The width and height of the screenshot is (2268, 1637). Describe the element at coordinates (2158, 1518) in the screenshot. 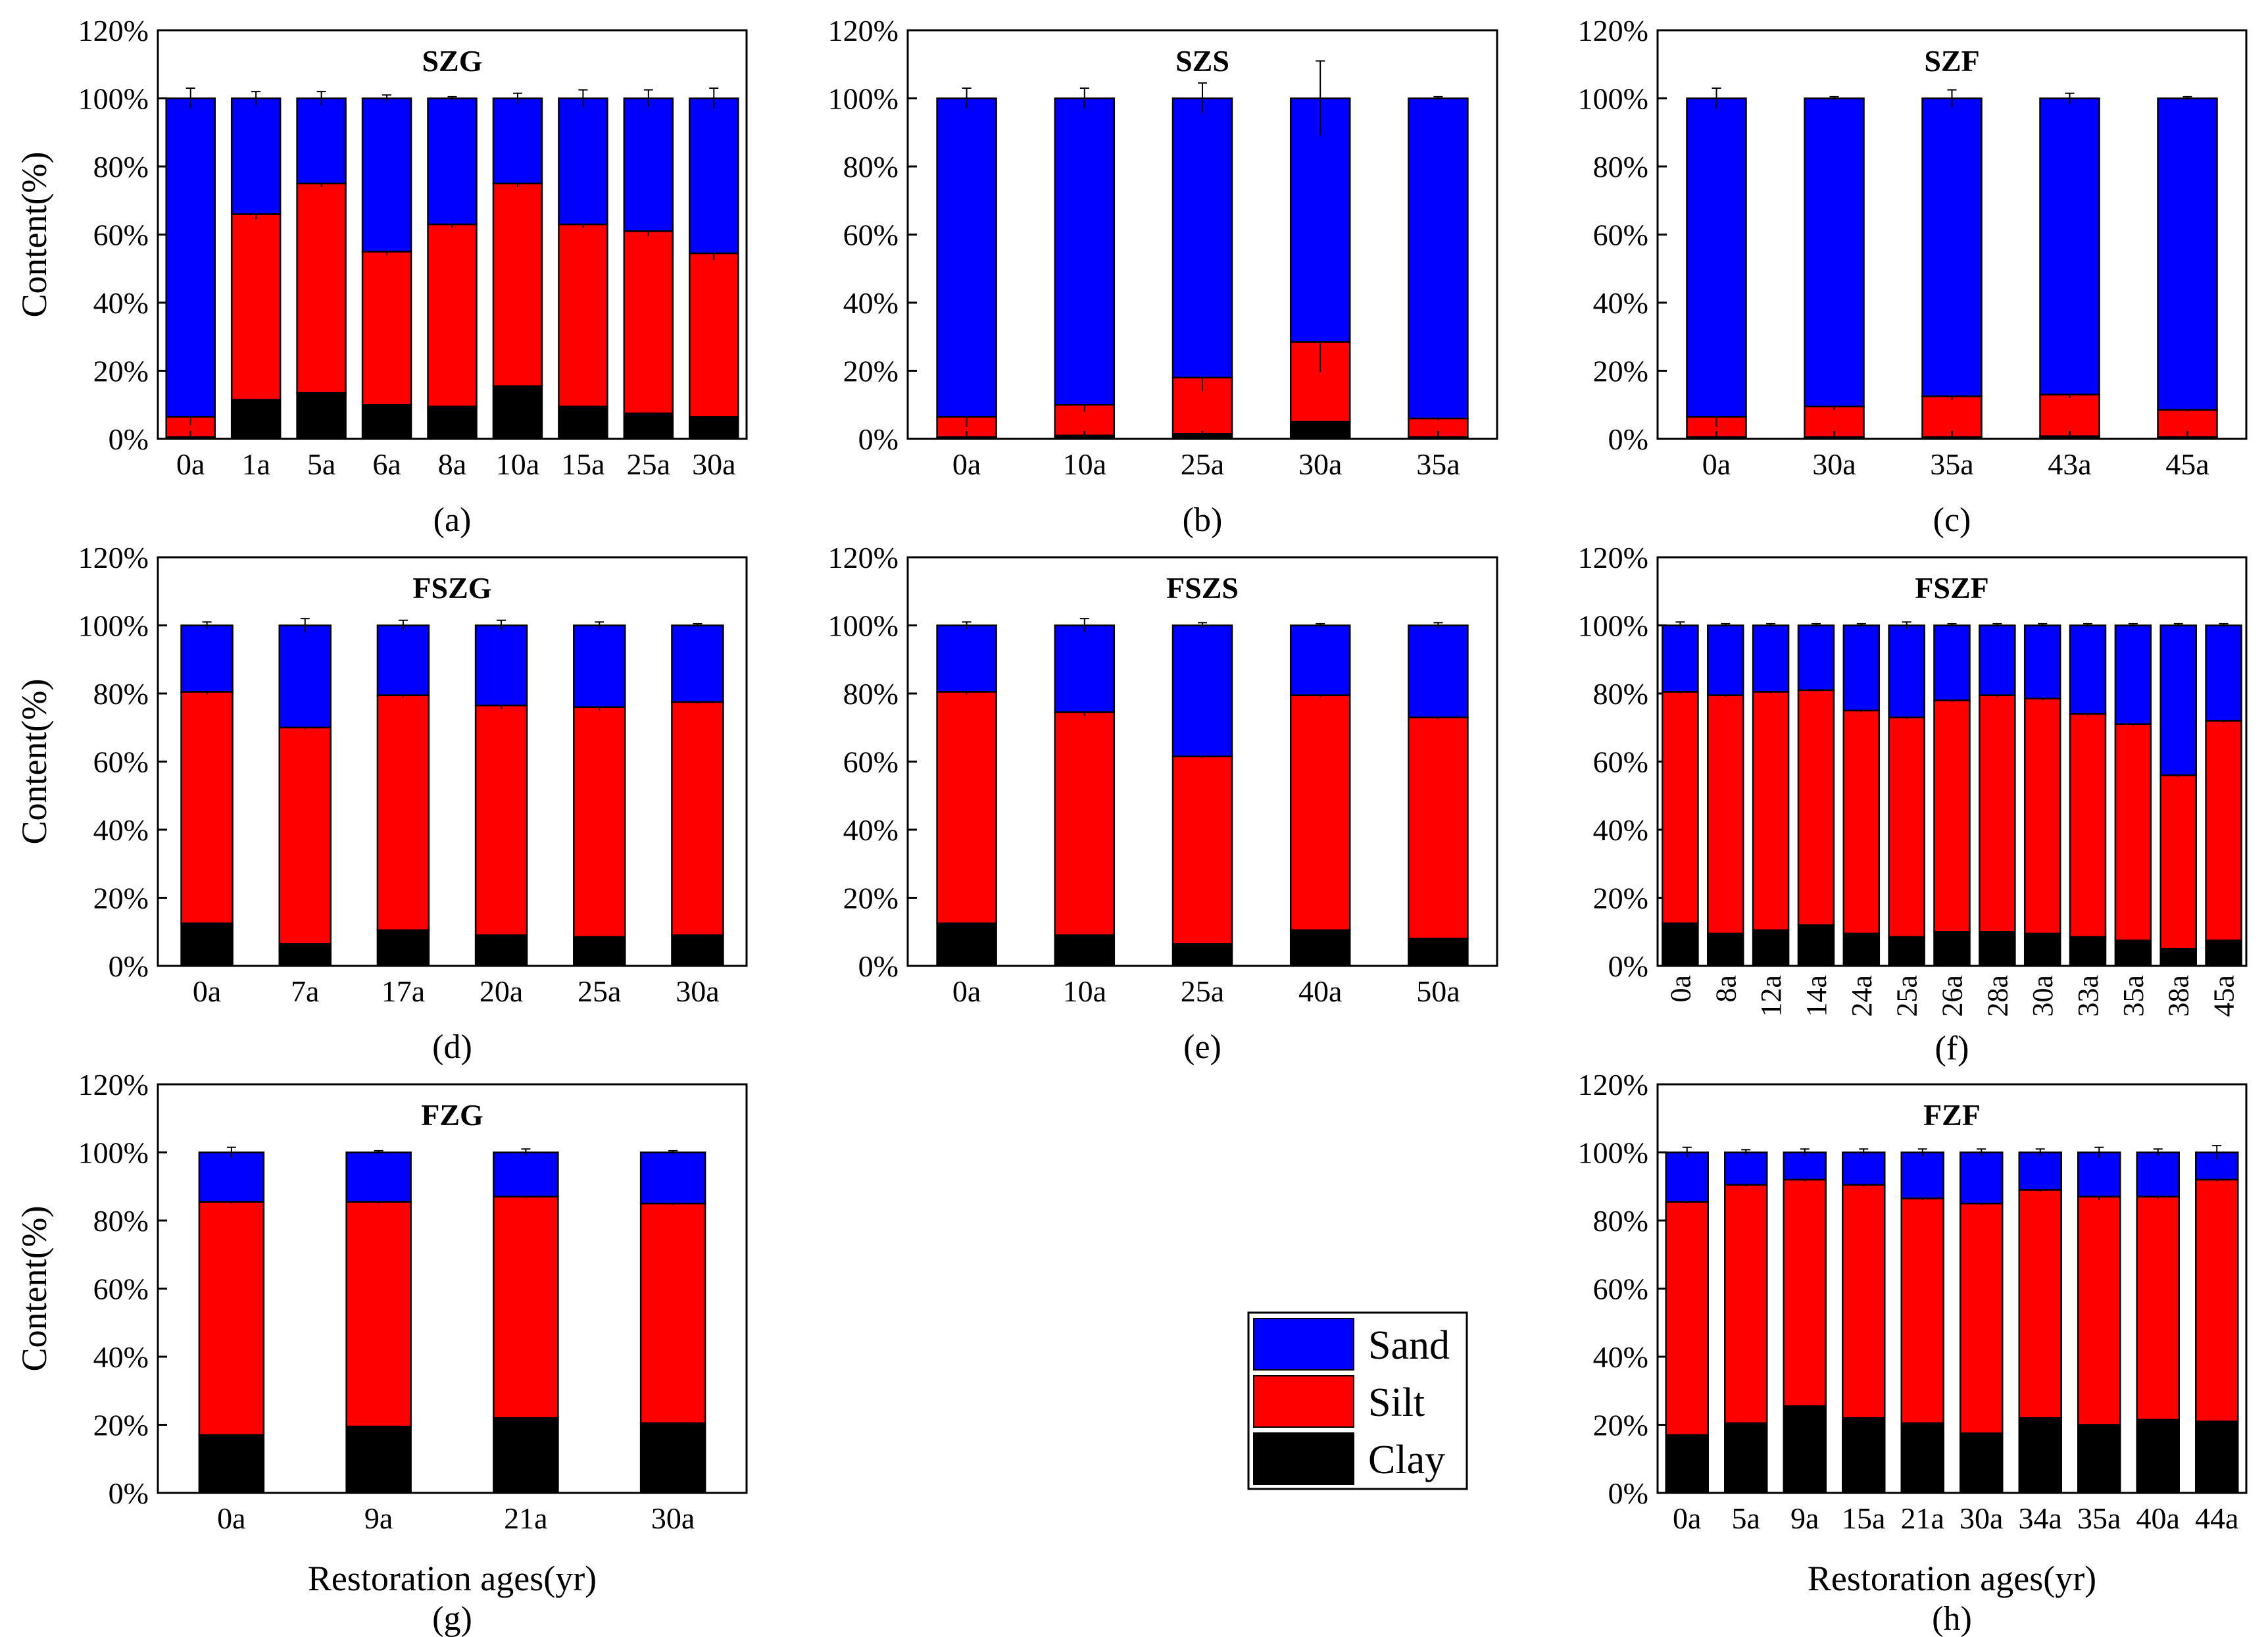

I see `x-tick-label: 40a` at that location.